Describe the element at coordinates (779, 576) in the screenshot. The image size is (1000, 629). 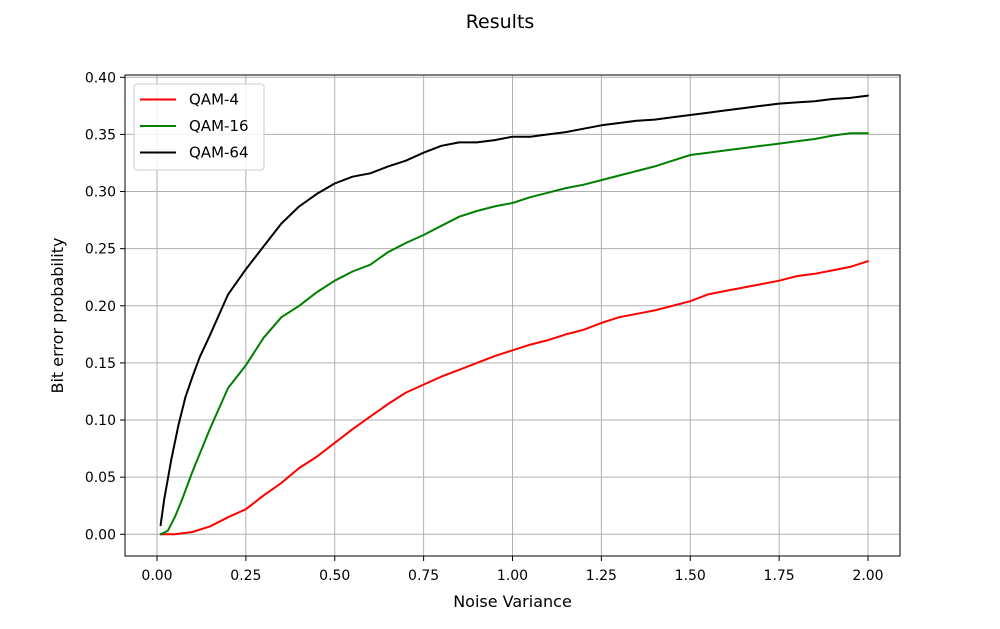
I see `x-tick-label: 1.75` at that location.